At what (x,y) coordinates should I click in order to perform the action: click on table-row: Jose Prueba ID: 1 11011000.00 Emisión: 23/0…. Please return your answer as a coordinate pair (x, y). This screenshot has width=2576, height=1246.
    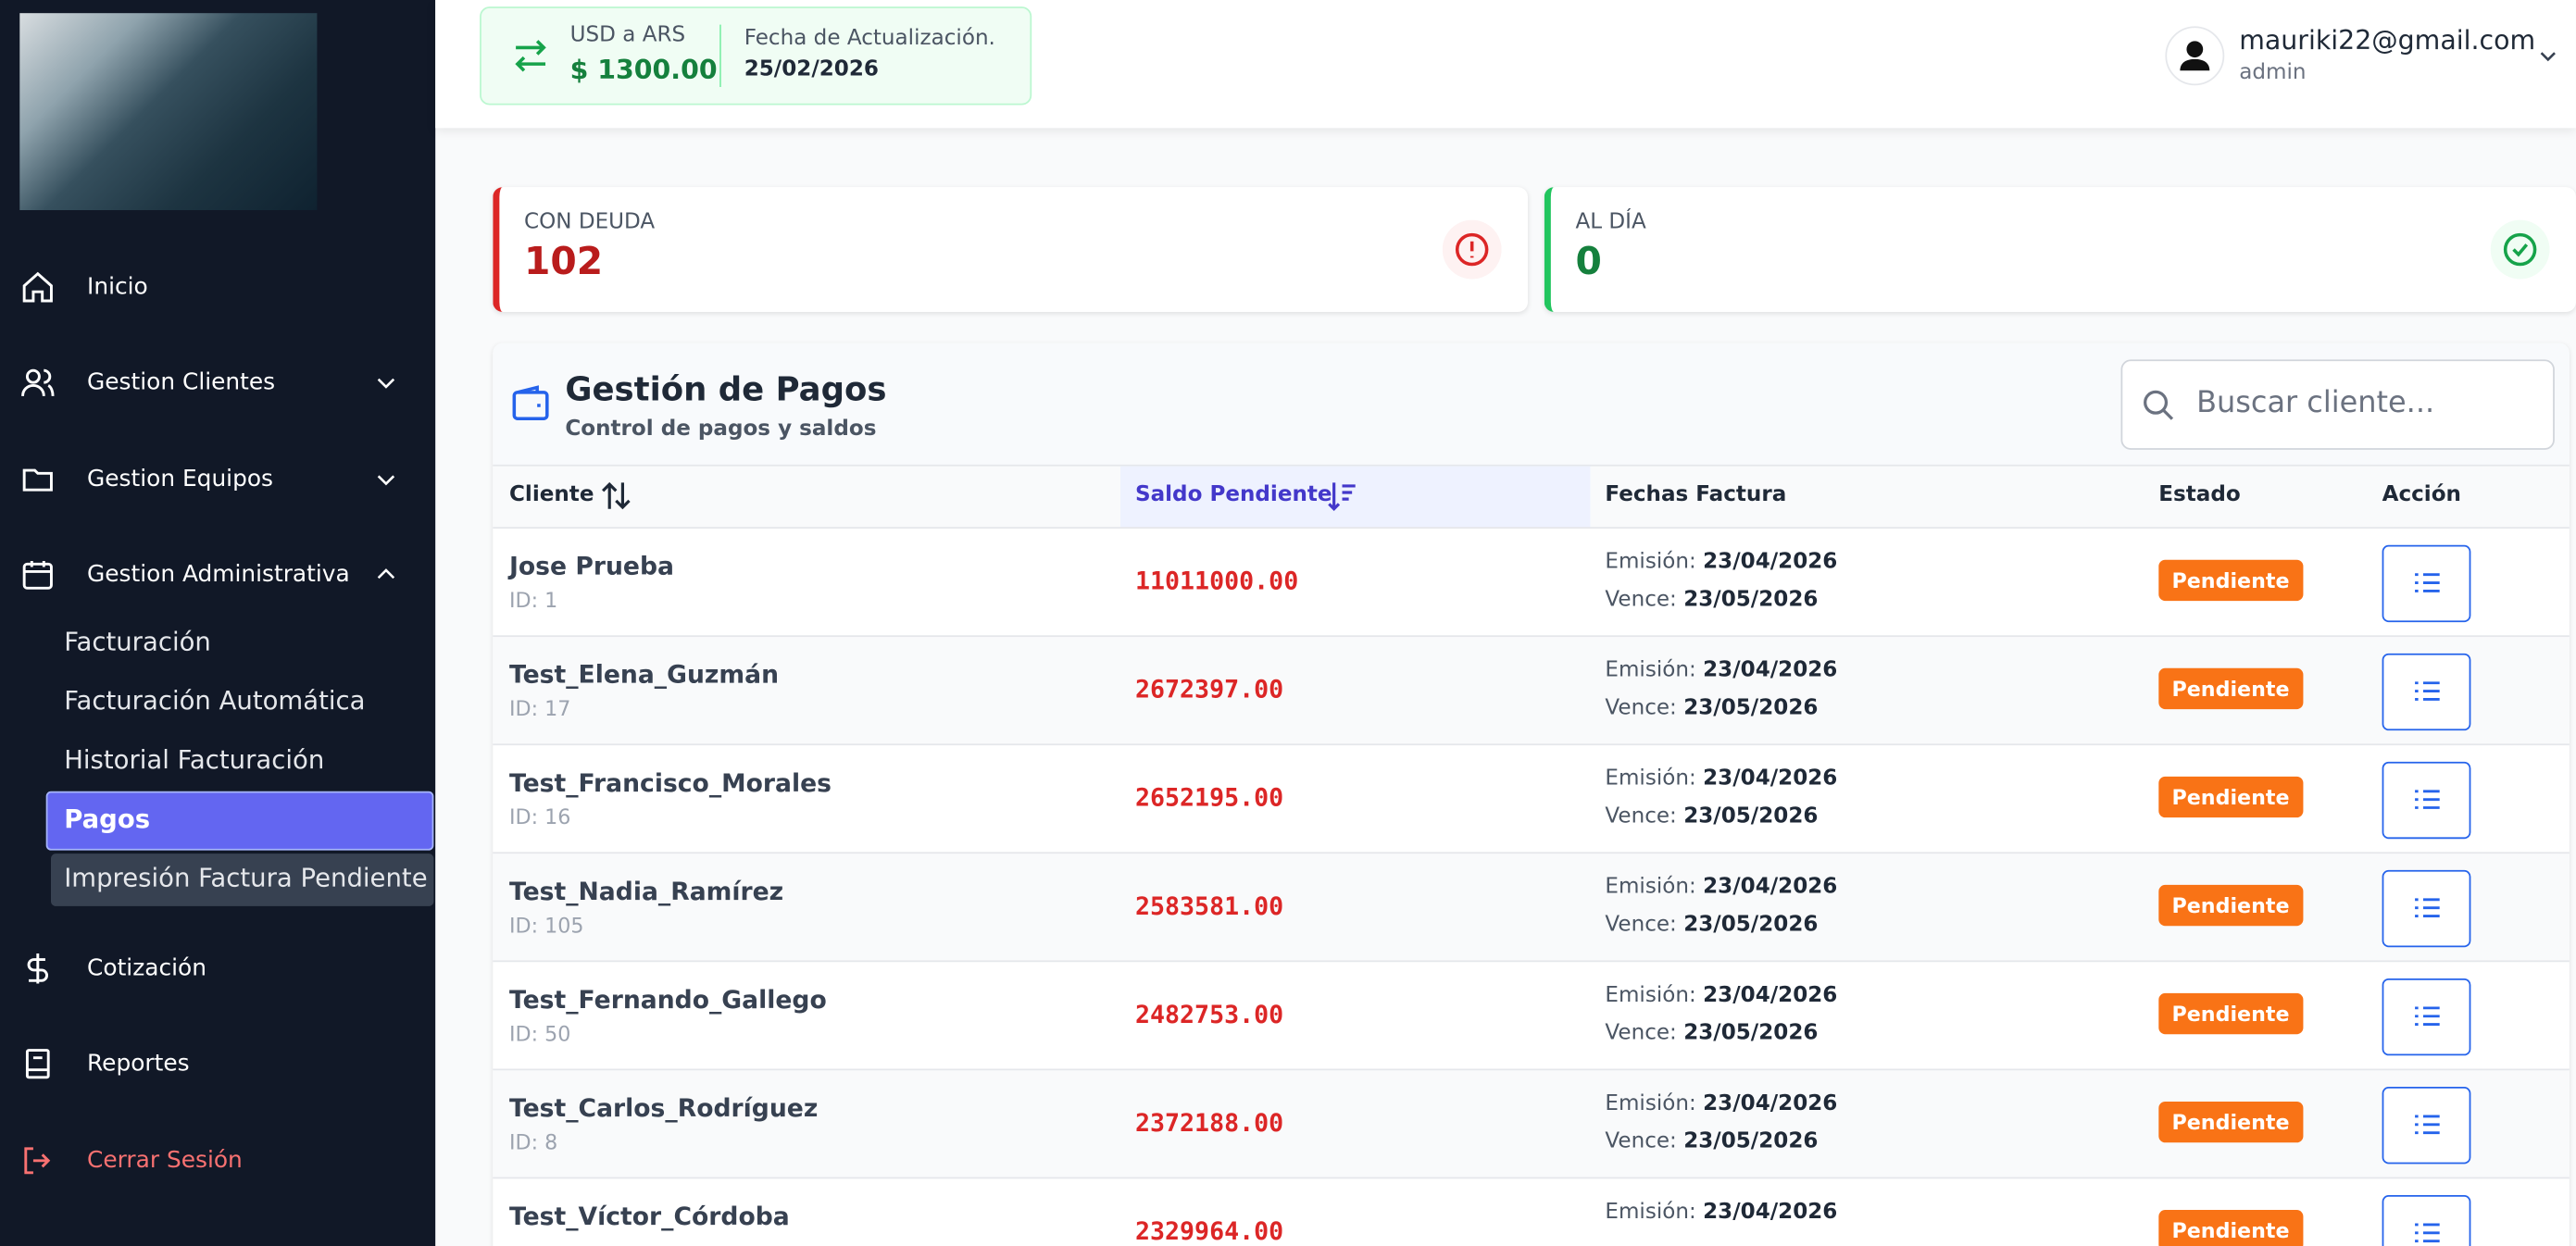
    Looking at the image, I should click on (1531, 582).